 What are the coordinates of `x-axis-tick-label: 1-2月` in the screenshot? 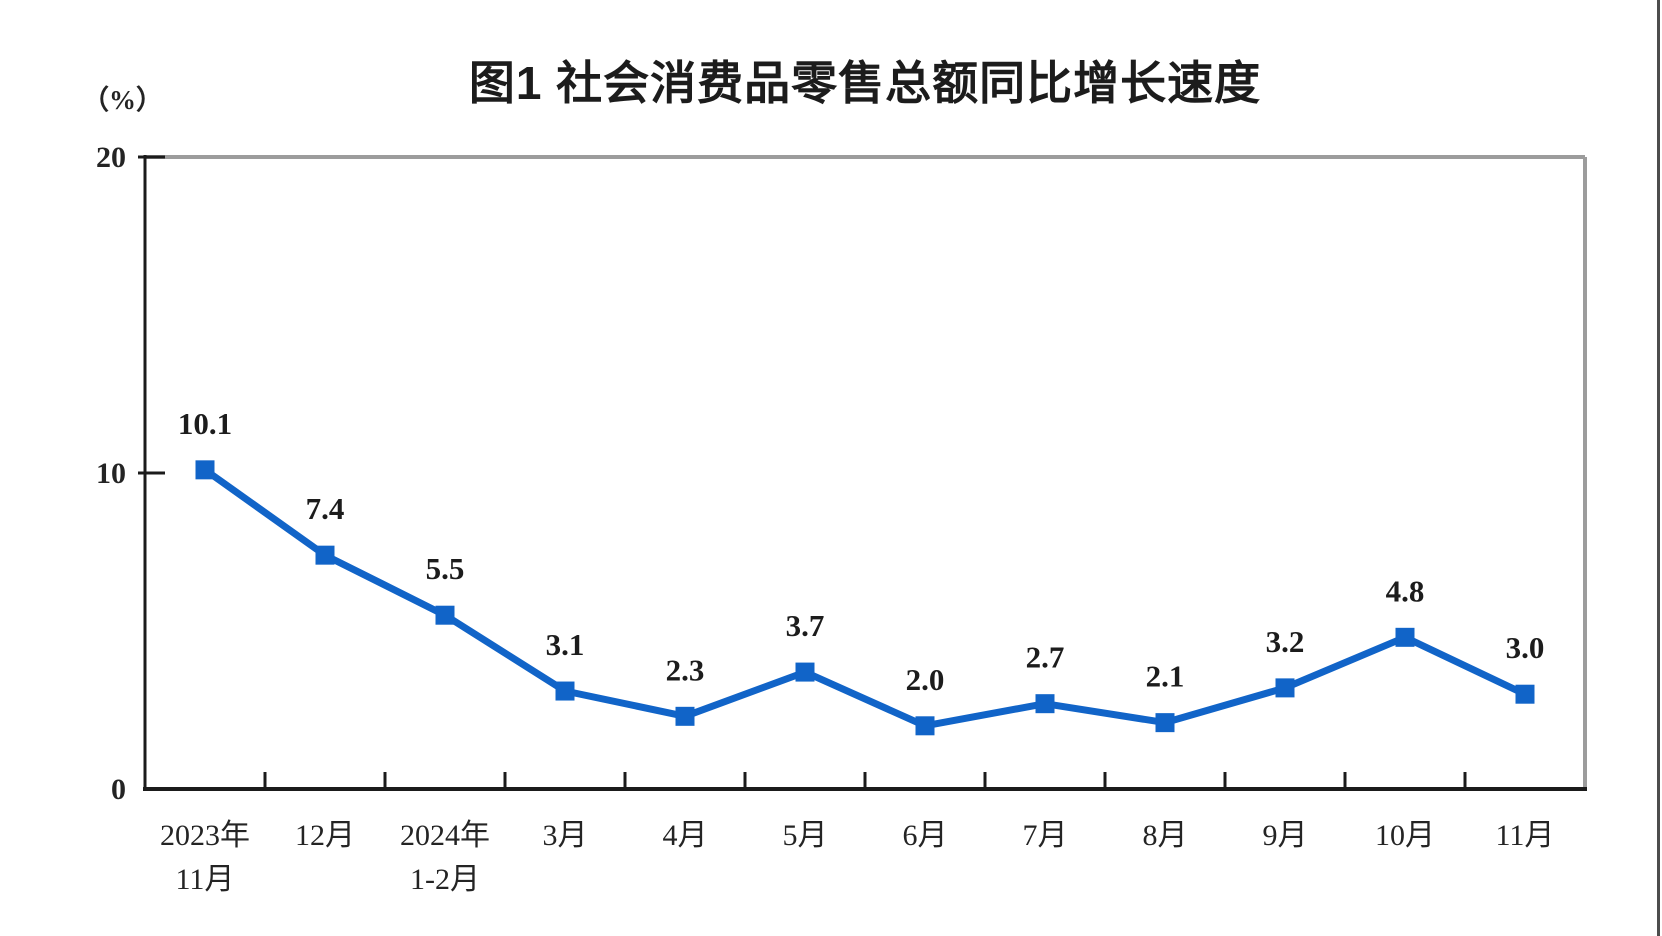 It's located at (445, 879).